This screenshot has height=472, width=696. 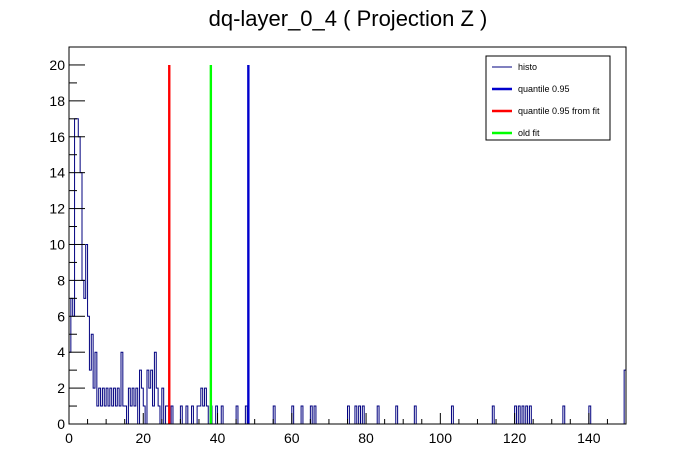 What do you see at coordinates (346, 429) in the screenshot?
I see `x-axis: 0 20 40 60 80 100 120 140` at bounding box center [346, 429].